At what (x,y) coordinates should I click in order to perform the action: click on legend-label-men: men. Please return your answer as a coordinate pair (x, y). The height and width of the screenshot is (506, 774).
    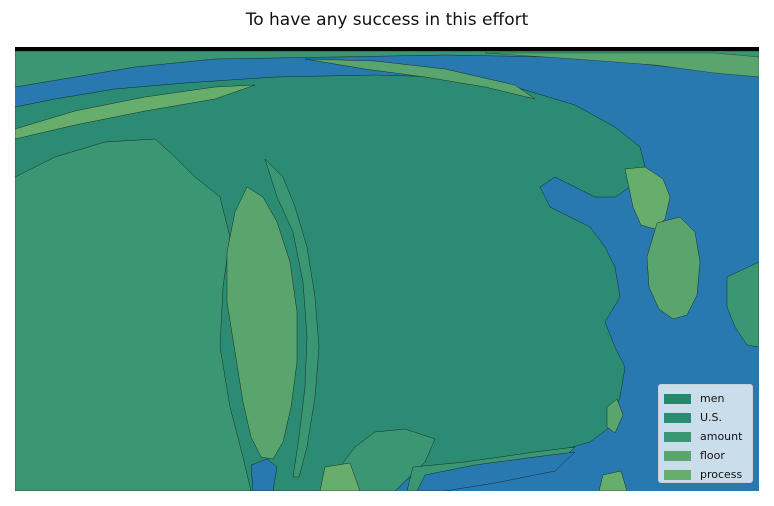
    Looking at the image, I should click on (712, 398).